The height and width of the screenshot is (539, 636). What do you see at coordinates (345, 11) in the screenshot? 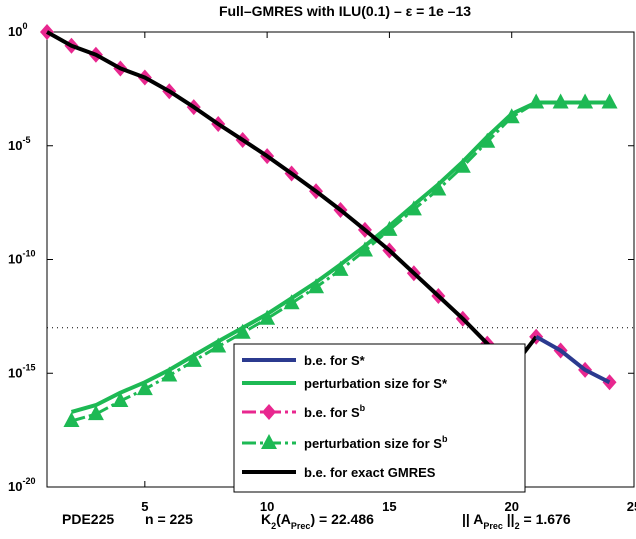
I see `chart-title: Full–GMRES with ILU(0.1) – ε = 1e –13` at bounding box center [345, 11].